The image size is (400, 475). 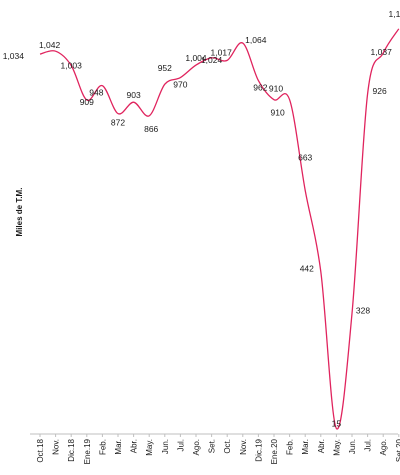 What do you see at coordinates (151, 129) in the screenshot?
I see `data-label: 866` at bounding box center [151, 129].